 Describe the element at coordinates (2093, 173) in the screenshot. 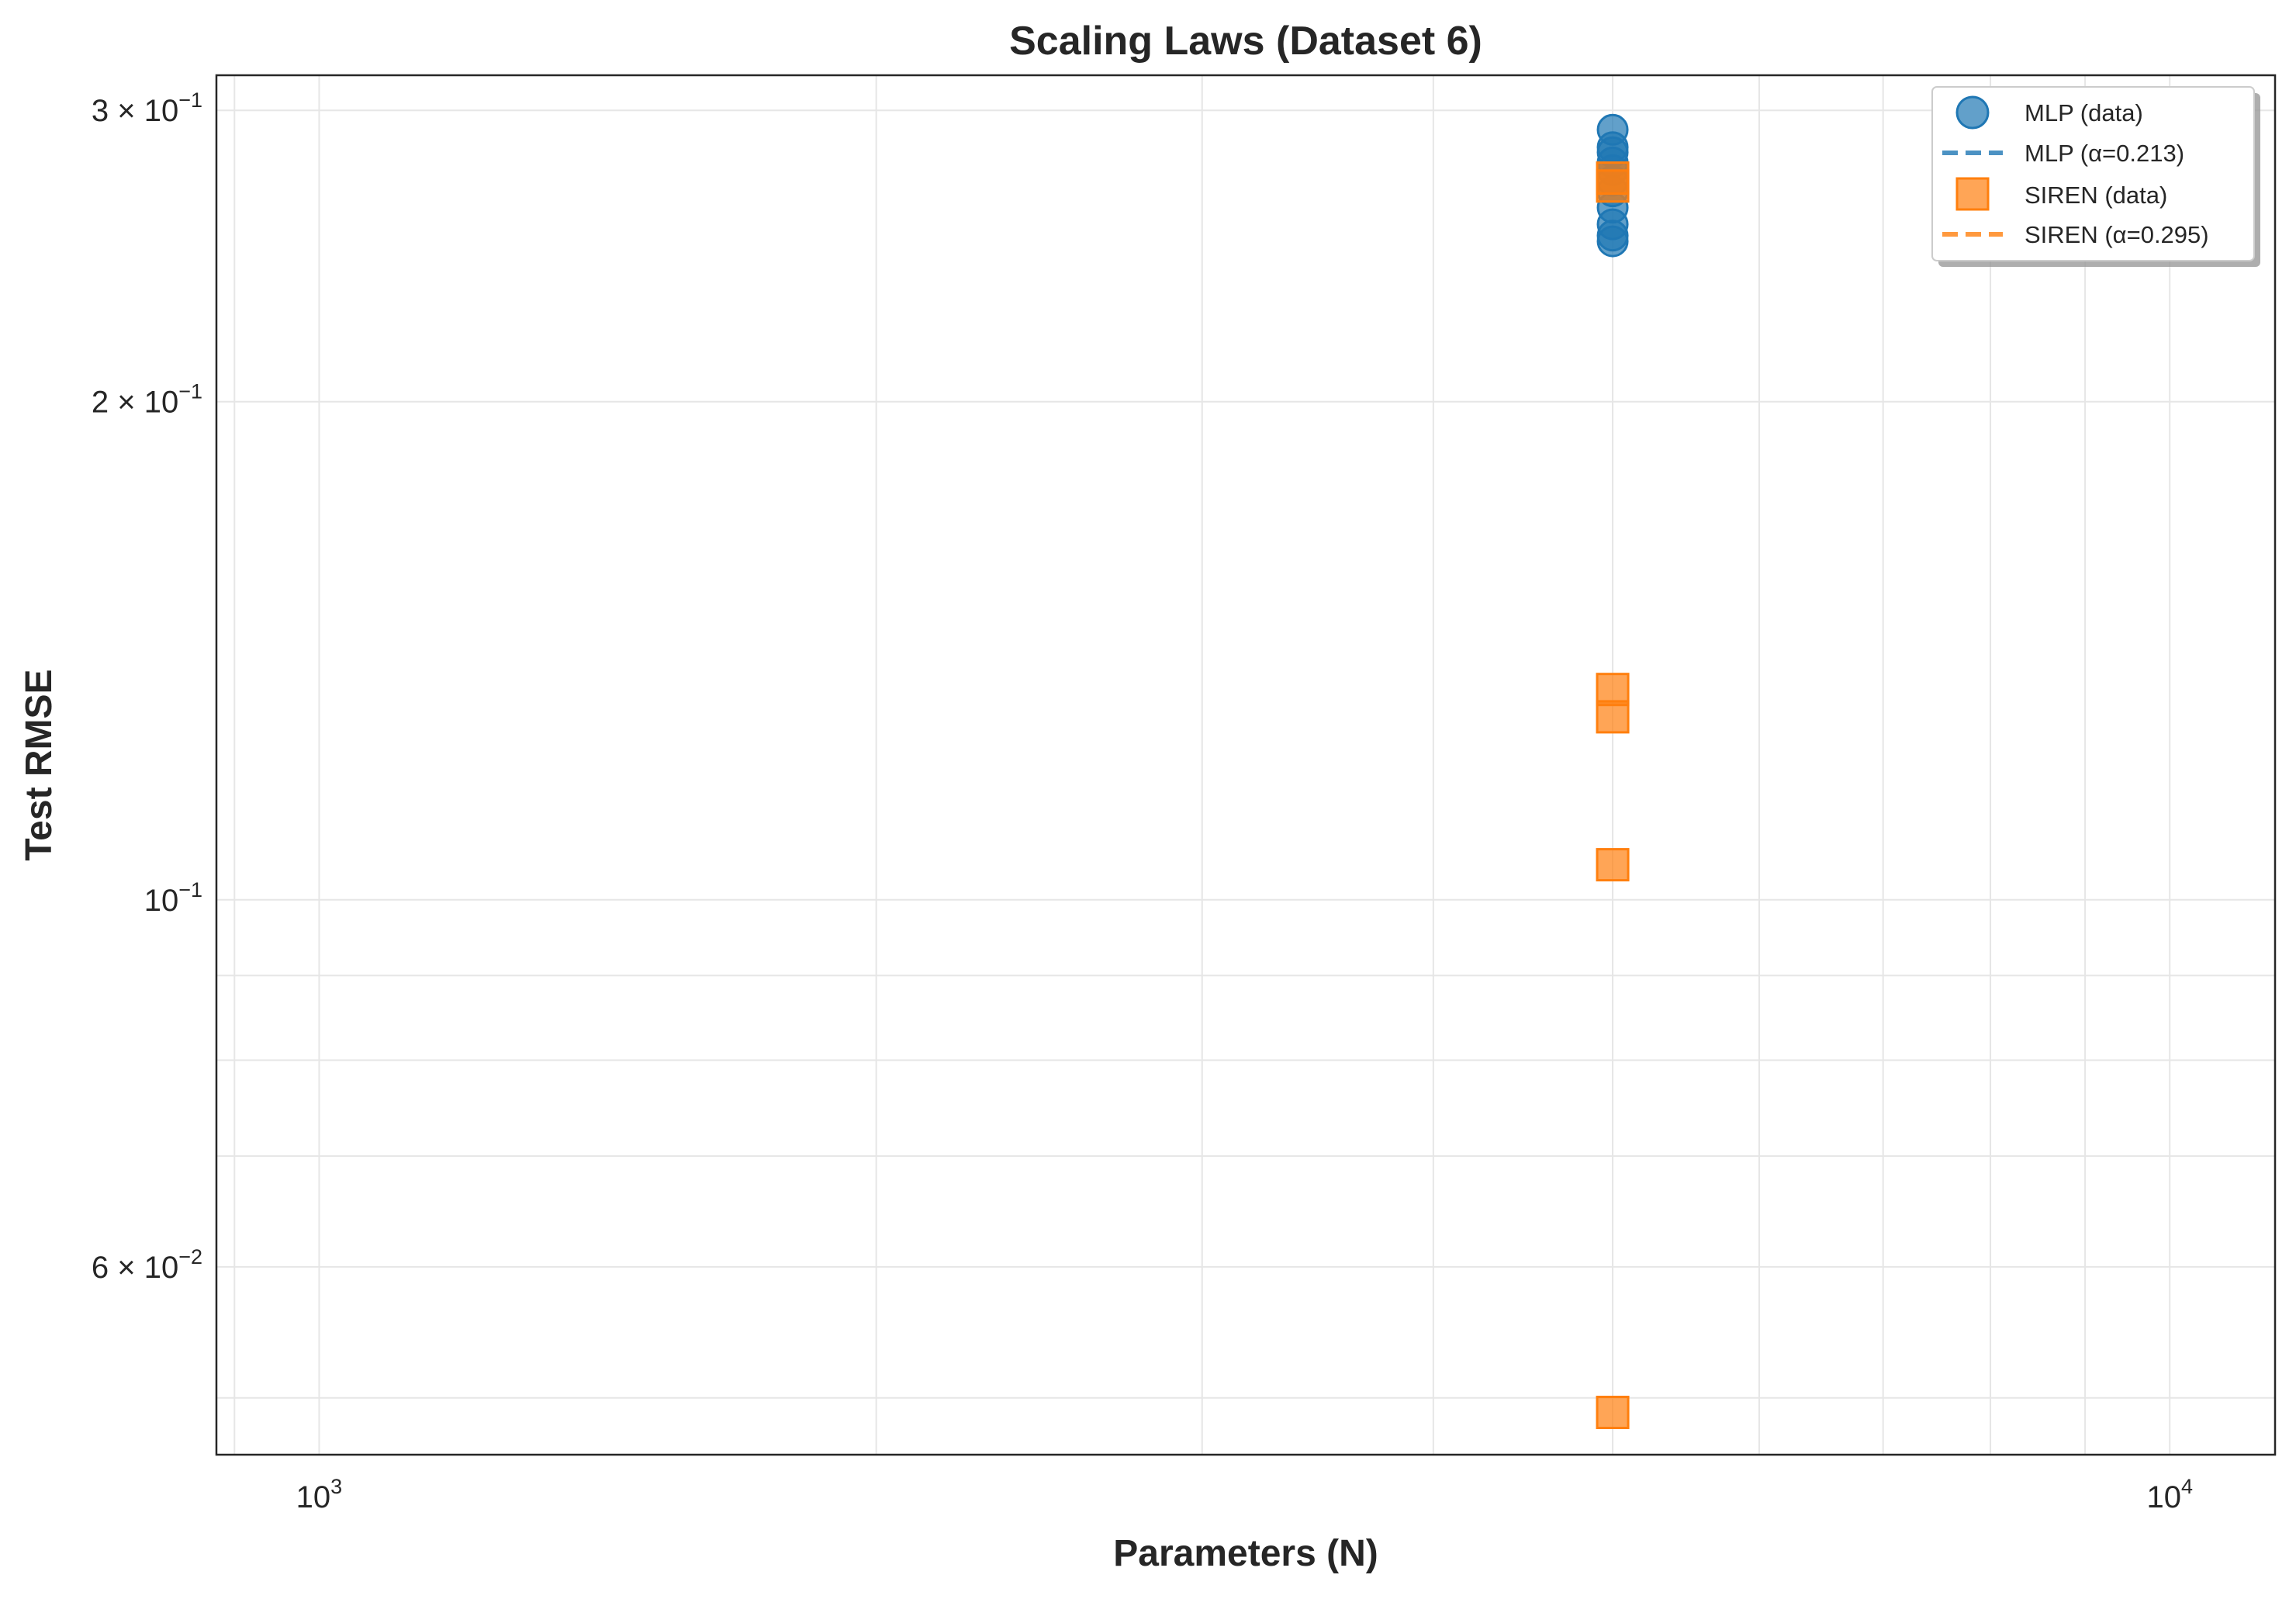

I see `legend-box` at that location.